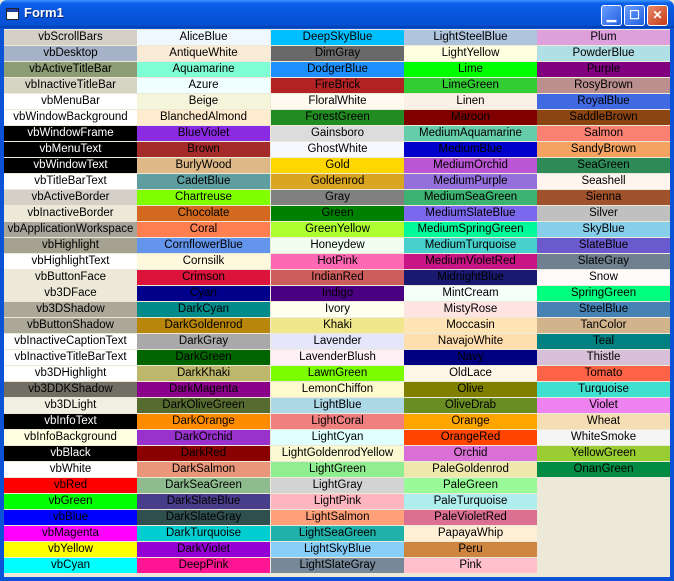 The image size is (674, 581). What do you see at coordinates (337, 421) in the screenshot?
I see `color-label: LightCoral` at bounding box center [337, 421].